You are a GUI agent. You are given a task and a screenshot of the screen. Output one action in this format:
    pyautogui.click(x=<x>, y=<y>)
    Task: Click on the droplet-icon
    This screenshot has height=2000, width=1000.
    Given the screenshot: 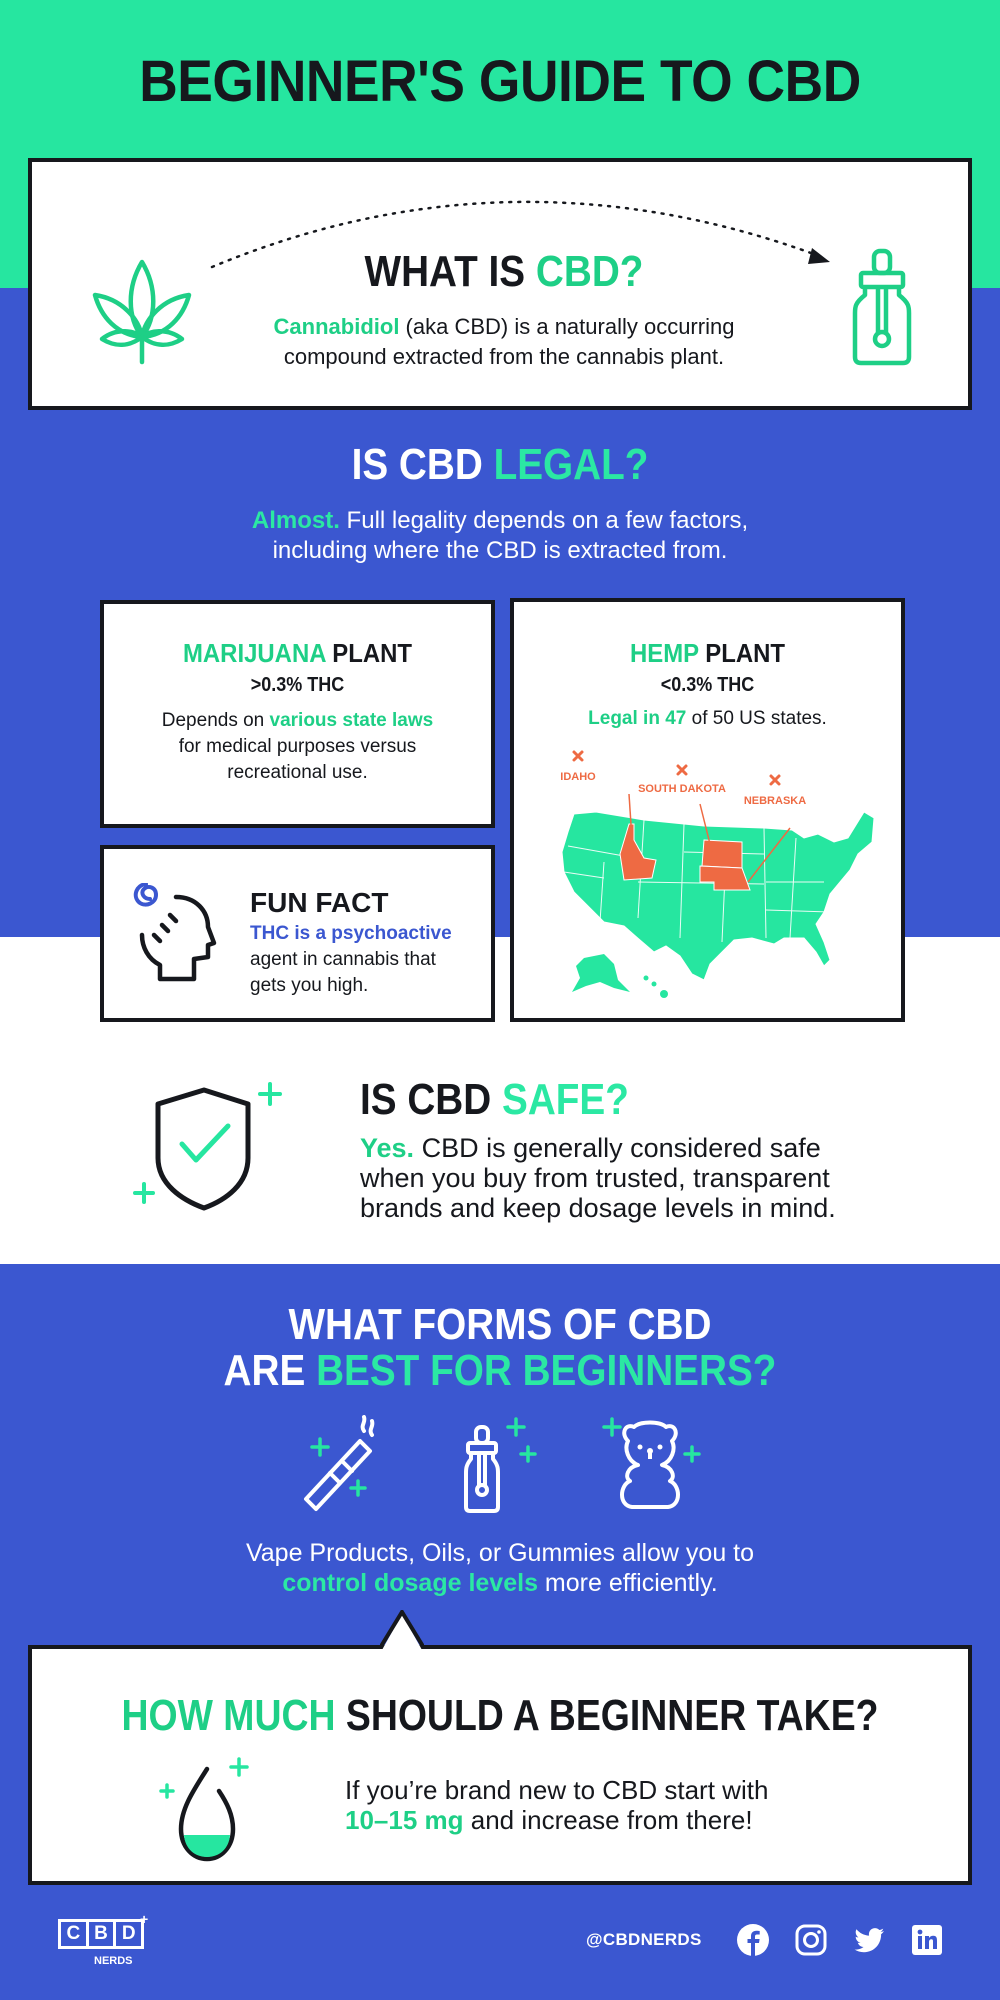 What is the action you would take?
    pyautogui.click(x=204, y=1809)
    